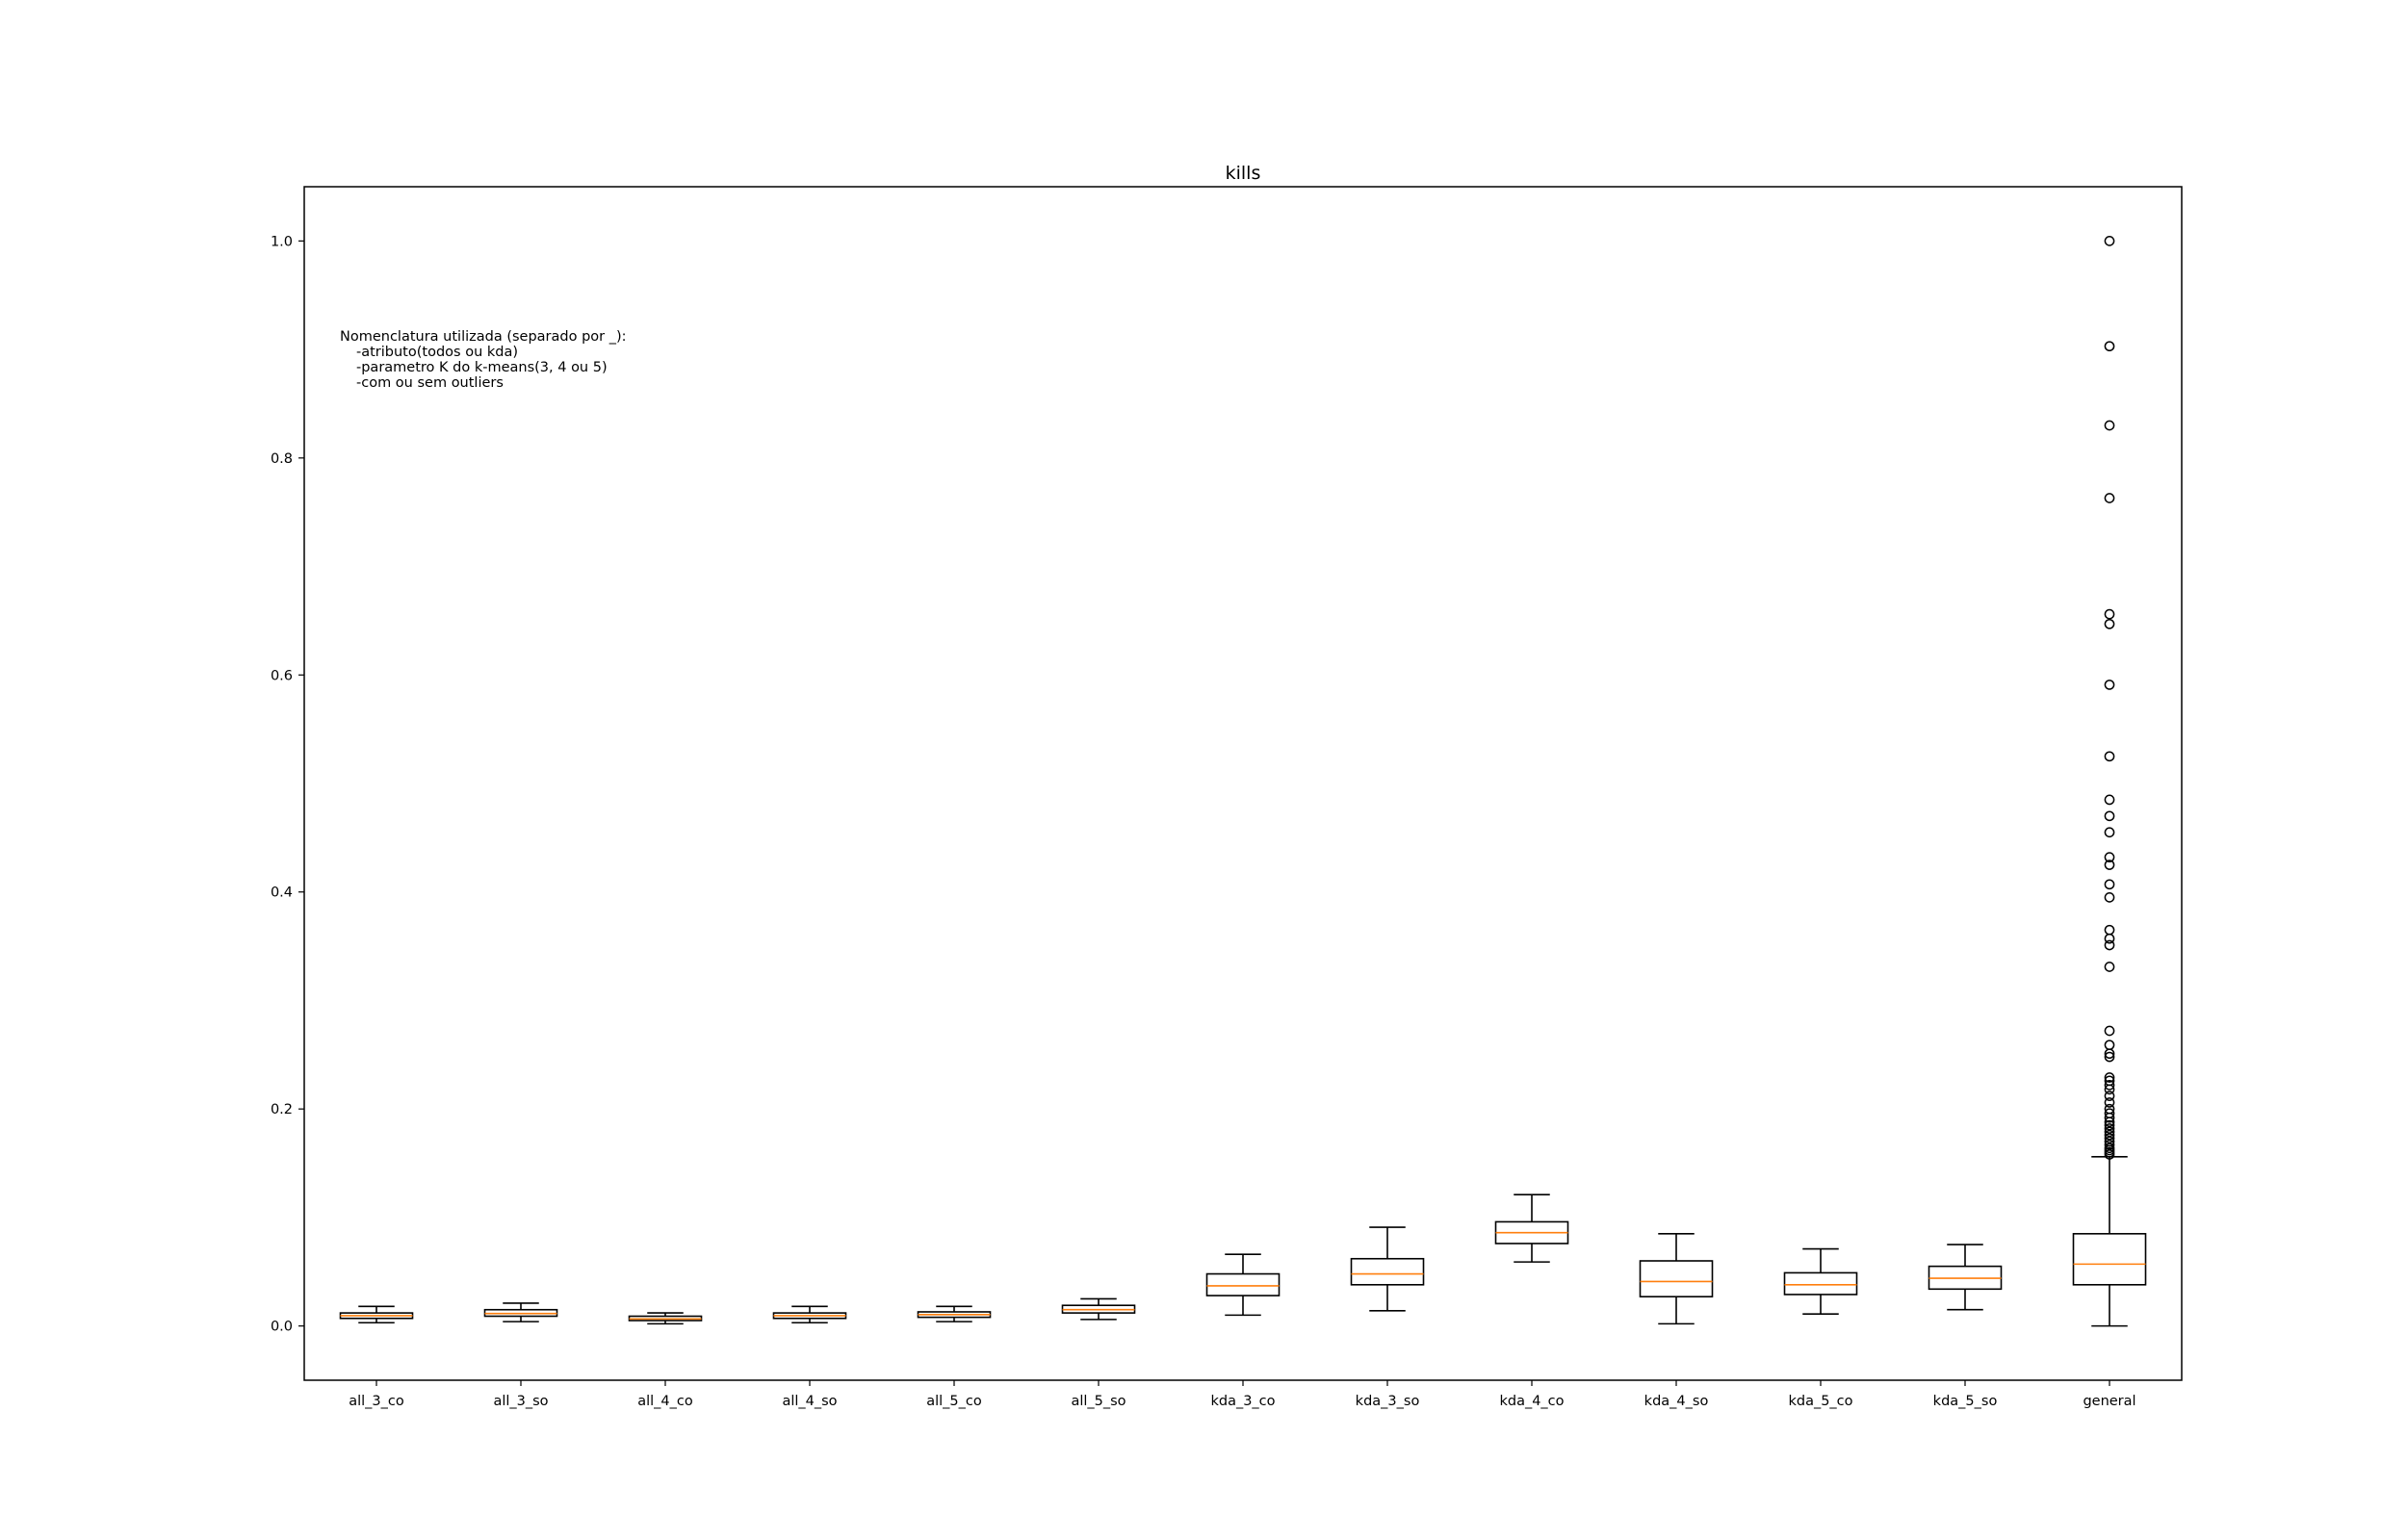 The image size is (2407, 1540). I want to click on y-tick-label: 0.6, so click(282, 675).